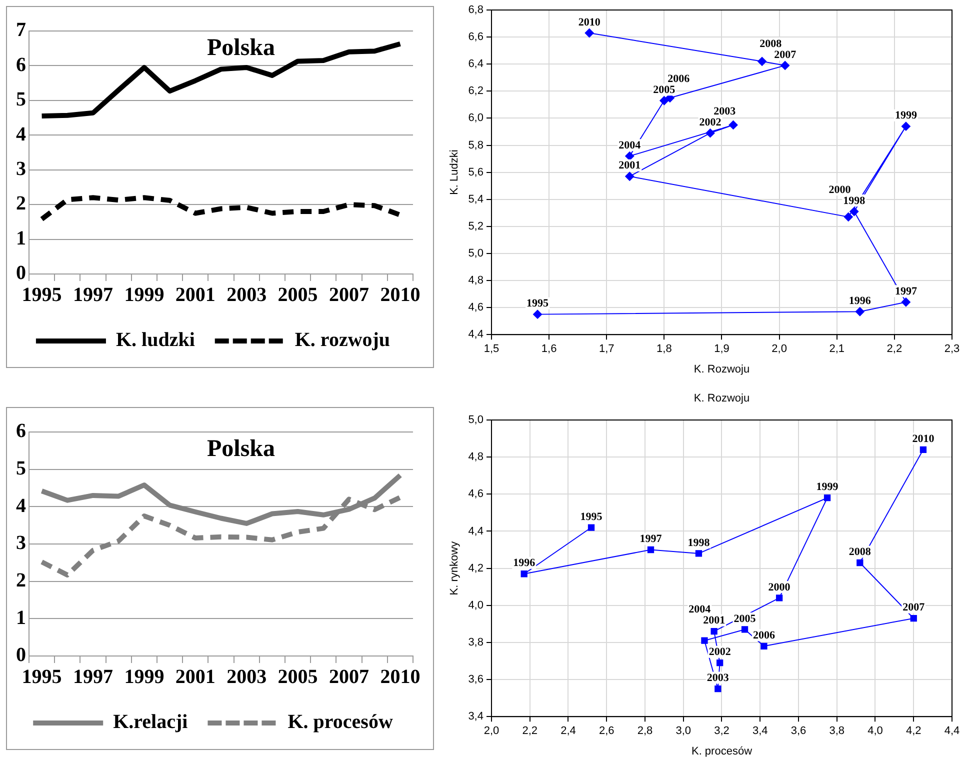  Describe the element at coordinates (684, 731) in the screenshot. I see `x-tick-label: 3,0` at that location.